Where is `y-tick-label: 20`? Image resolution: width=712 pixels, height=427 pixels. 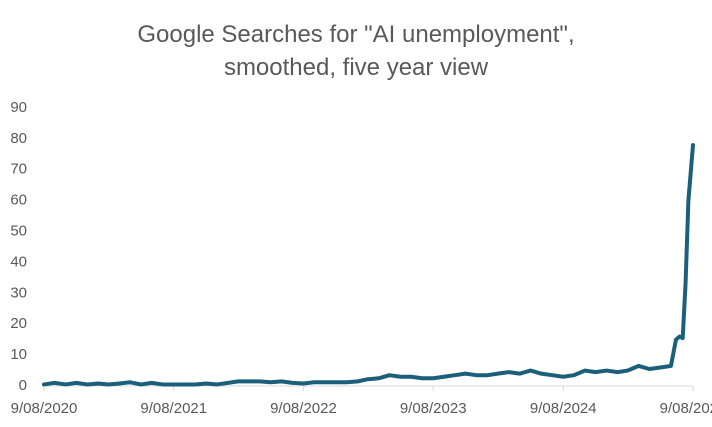
y-tick-label: 20 is located at coordinates (18, 323).